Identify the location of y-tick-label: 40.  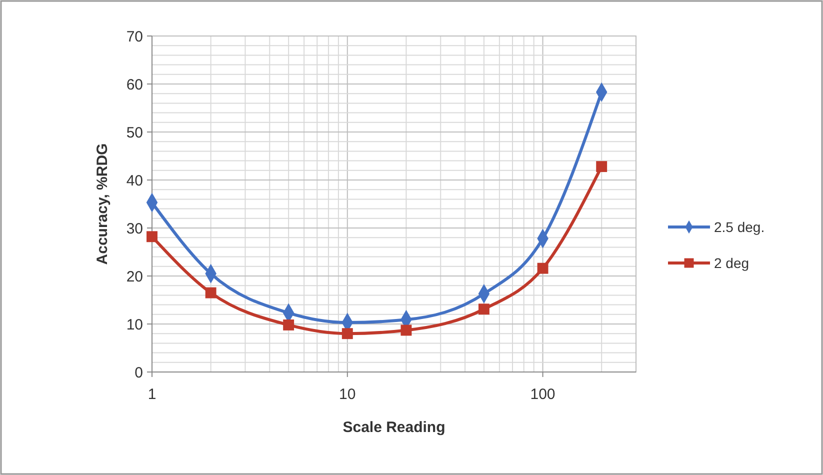
(134, 181).